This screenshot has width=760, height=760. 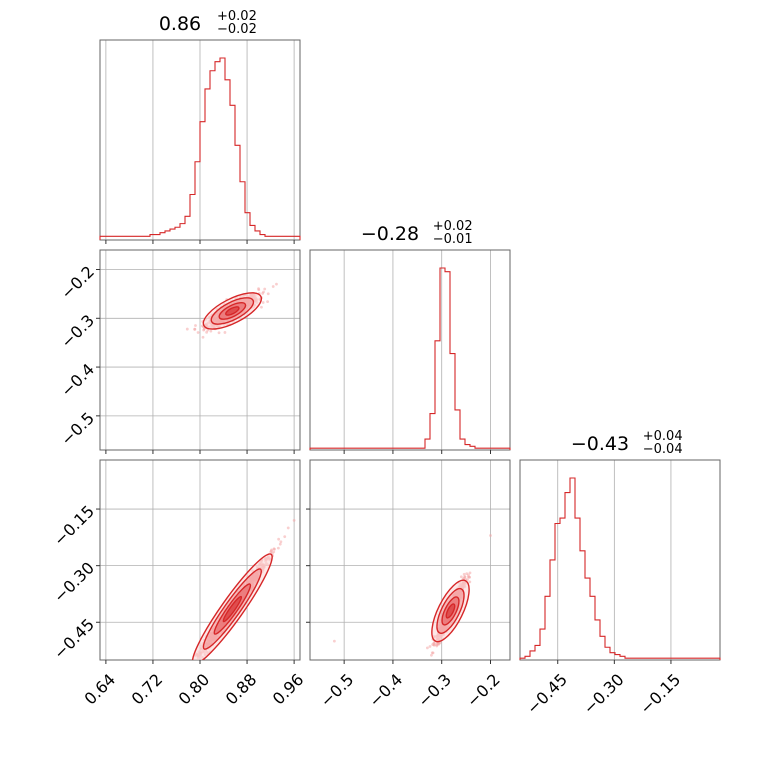 What do you see at coordinates (241, 689) in the screenshot?
I see `x-tick-label: 0.88` at bounding box center [241, 689].